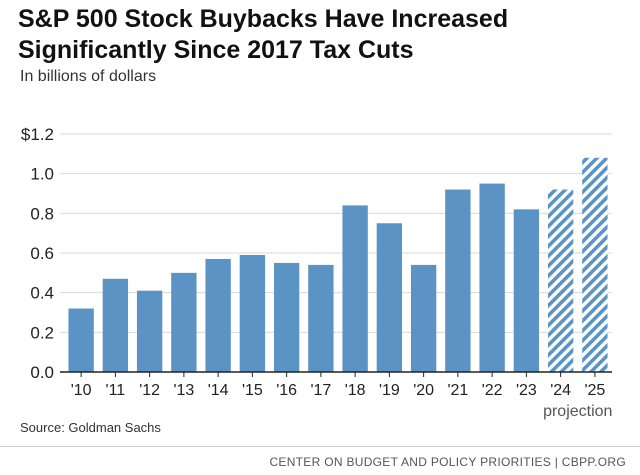 This screenshot has width=640, height=475. What do you see at coordinates (389, 390) in the screenshot?
I see `x-tick-label: '19` at bounding box center [389, 390].